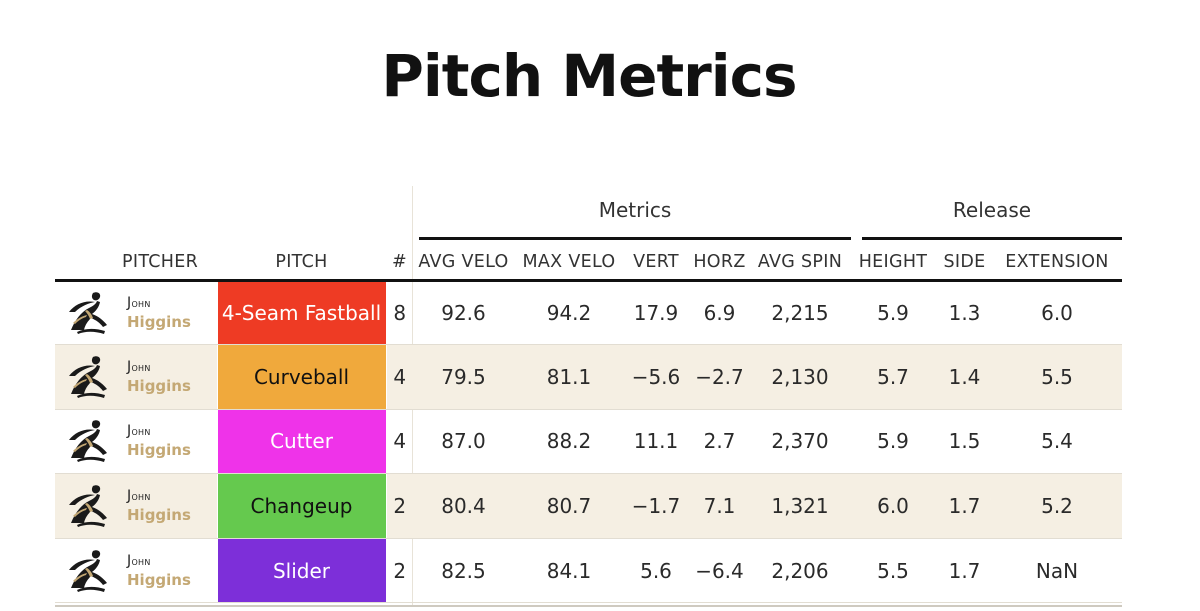  Describe the element at coordinates (800, 264) in the screenshot. I see `header-avg-spin: AVG SPIN` at that location.